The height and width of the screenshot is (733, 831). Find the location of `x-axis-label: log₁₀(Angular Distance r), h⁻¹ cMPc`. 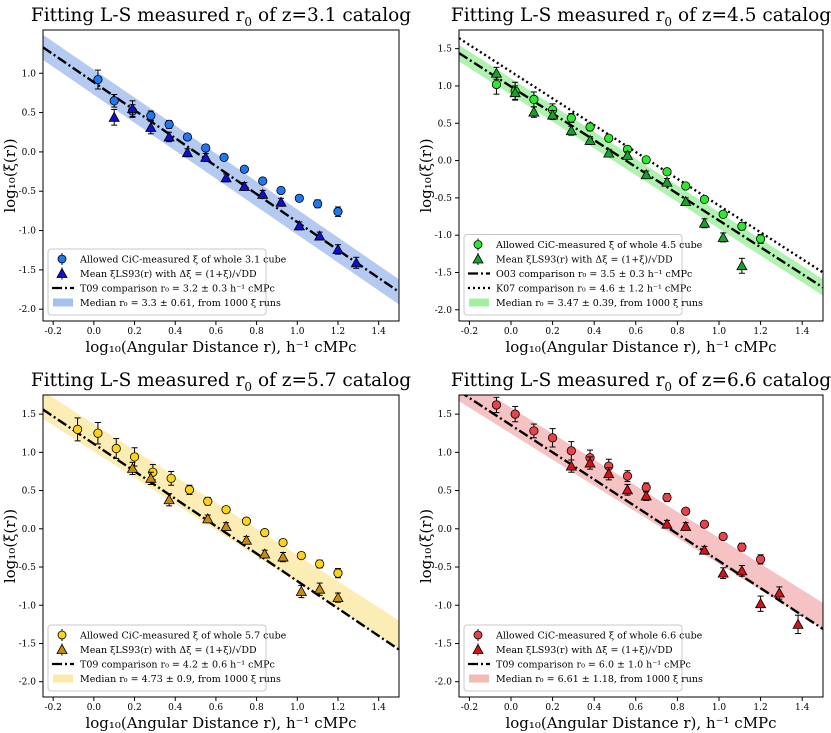

x-axis-label: log₁₀(Angular Distance r), h⁻¹ cMPc is located at coordinates (220, 347).